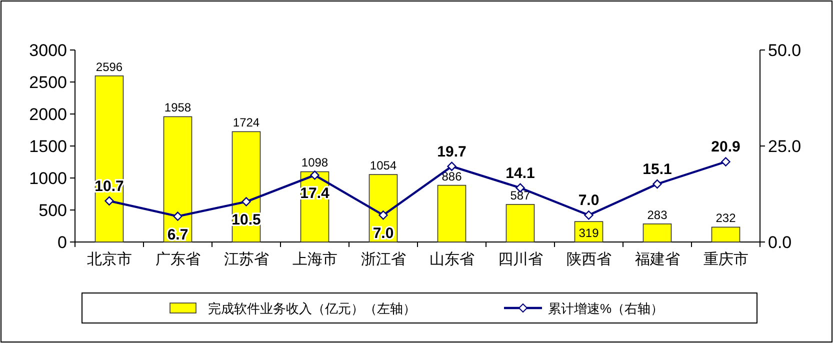  What do you see at coordinates (109, 67) in the screenshot?
I see `data-label: 2596` at bounding box center [109, 67].